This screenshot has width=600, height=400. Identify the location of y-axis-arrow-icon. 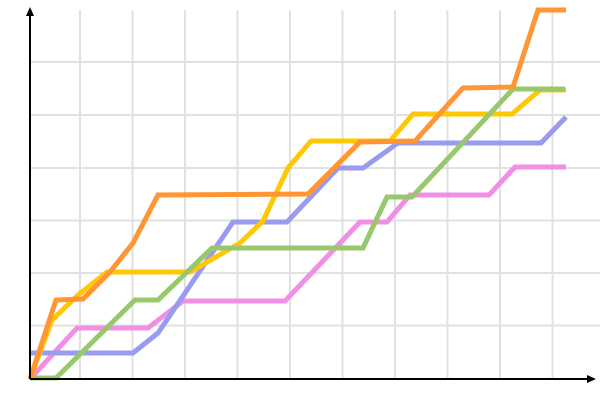
(30, 11).